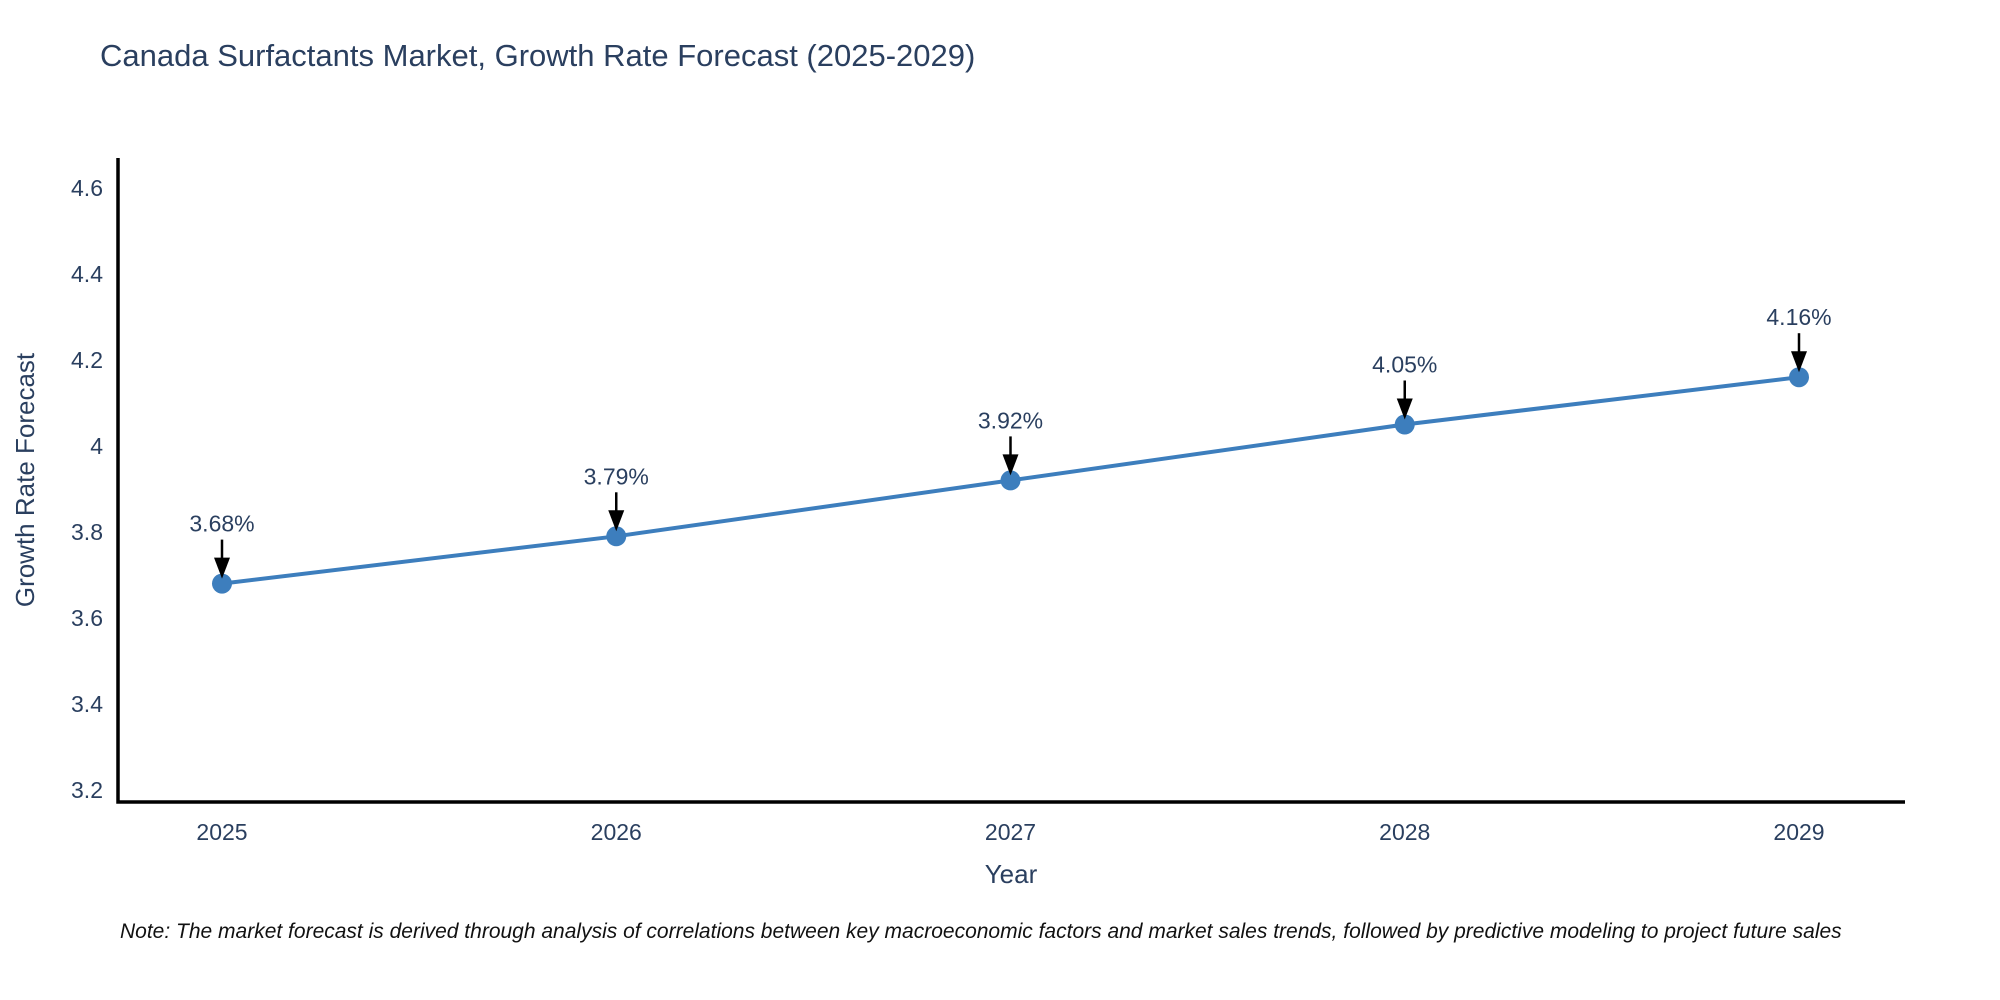 The height and width of the screenshot is (1000, 2000). What do you see at coordinates (616, 832) in the screenshot?
I see `x-tick-label: 2026` at bounding box center [616, 832].